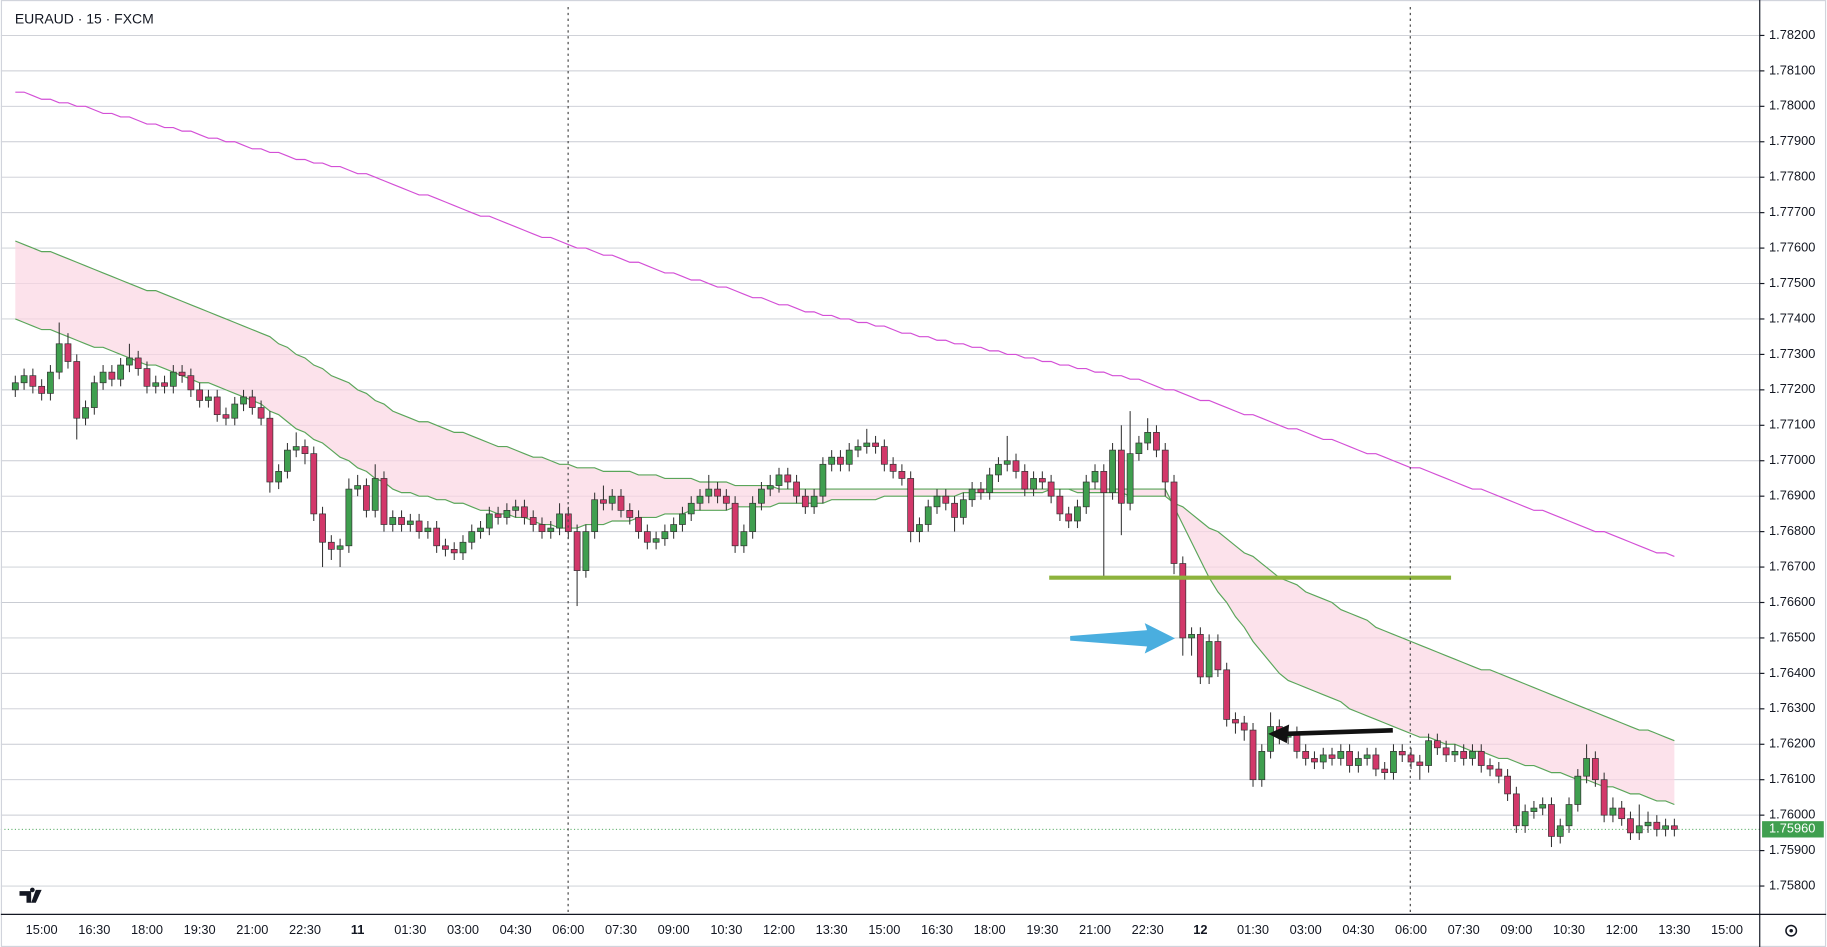 The image size is (1827, 947). Describe the element at coordinates (1792, 317) in the screenshot. I see `y-tick-label: 1.77400` at that location.